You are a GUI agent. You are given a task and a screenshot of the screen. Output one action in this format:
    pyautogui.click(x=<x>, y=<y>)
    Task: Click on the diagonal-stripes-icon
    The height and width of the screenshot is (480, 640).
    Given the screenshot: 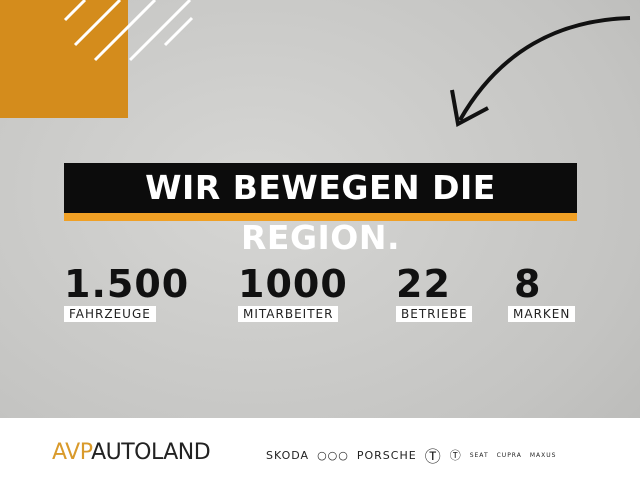 What is the action you would take?
    pyautogui.click(x=128, y=31)
    